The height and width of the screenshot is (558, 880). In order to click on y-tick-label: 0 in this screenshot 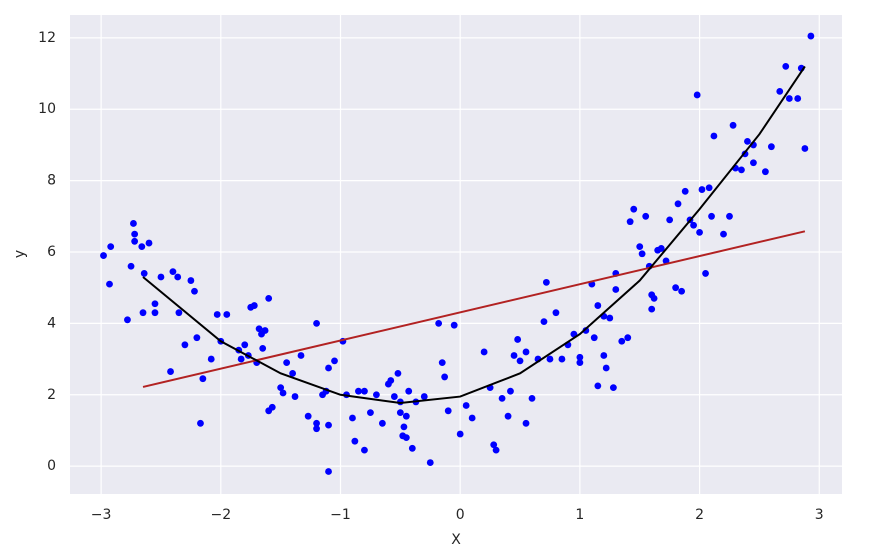, I will do `click(51, 466)`.